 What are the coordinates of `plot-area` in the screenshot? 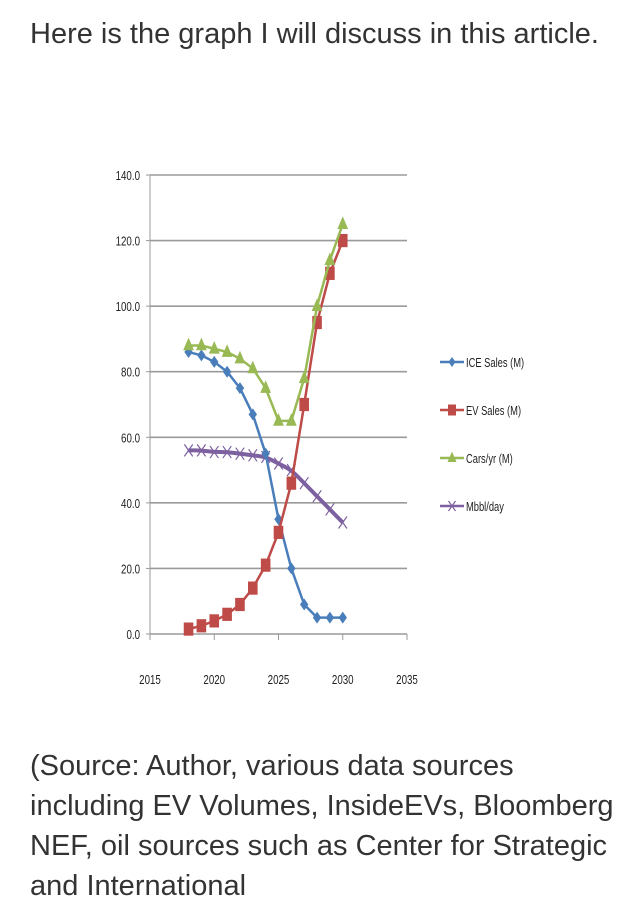 It's located at (266, 426).